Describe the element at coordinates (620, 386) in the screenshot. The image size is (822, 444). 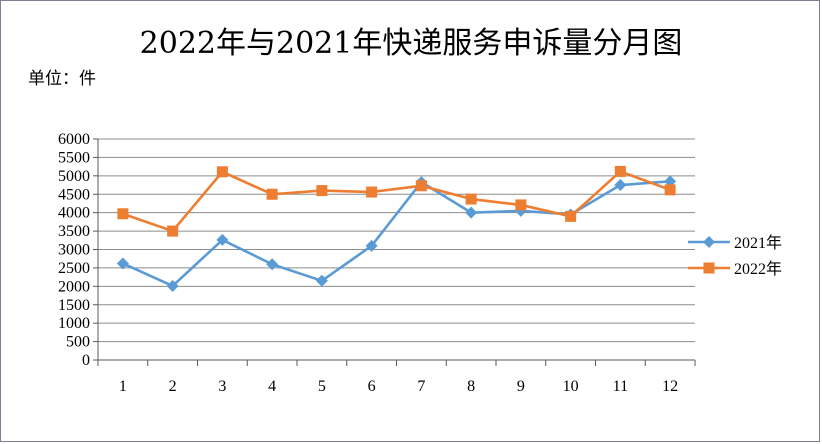
I see `x-tick-label: 11` at that location.